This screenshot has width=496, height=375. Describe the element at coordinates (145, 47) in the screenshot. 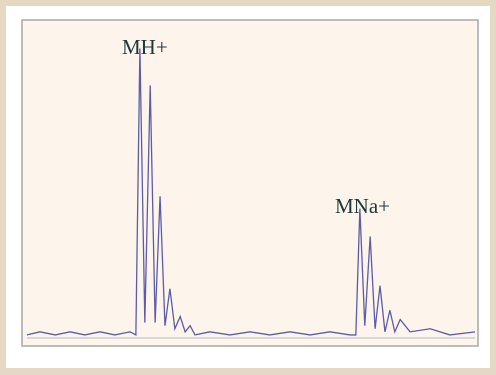

I see `annotation: MH+` at that location.